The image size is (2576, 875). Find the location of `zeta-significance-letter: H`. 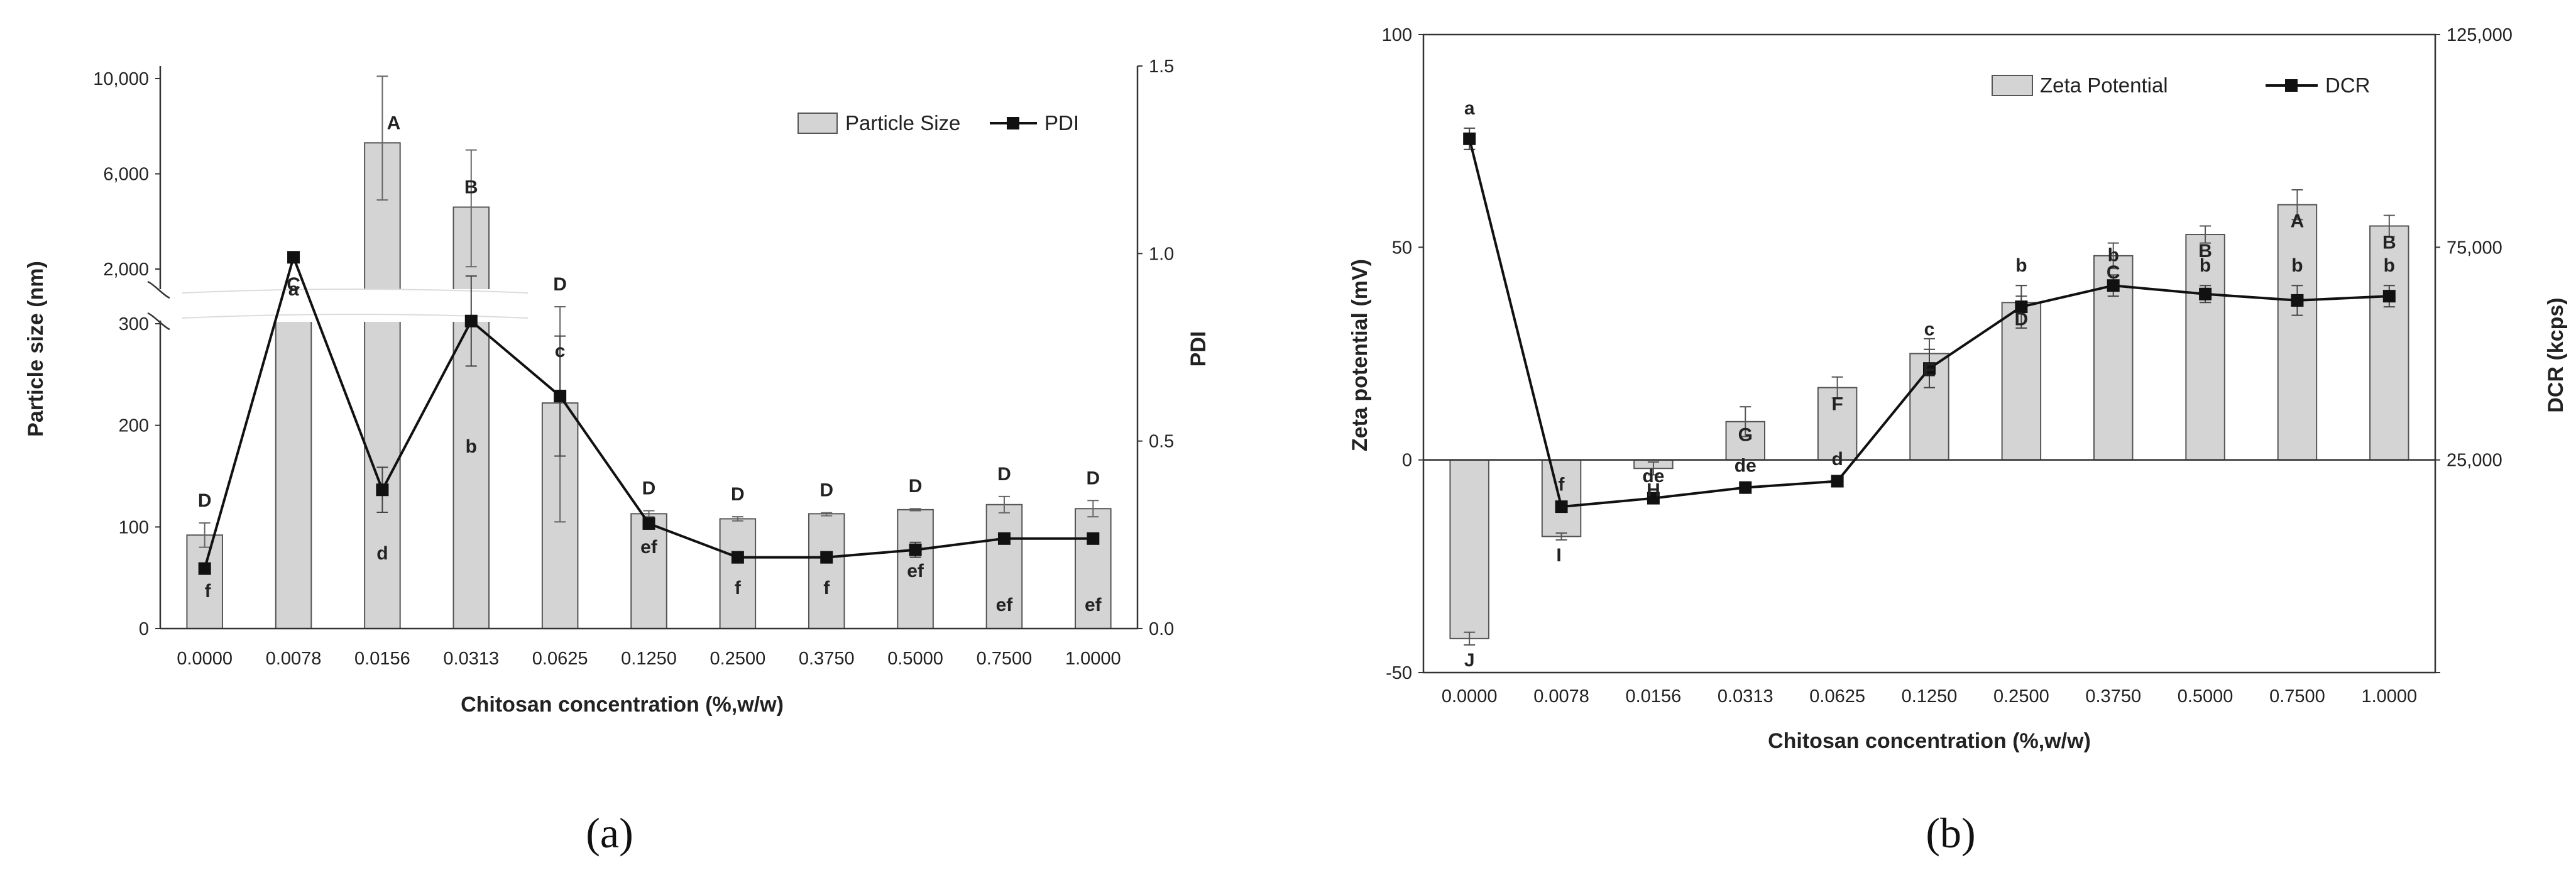

zeta-significance-letter: H is located at coordinates (1653, 490).